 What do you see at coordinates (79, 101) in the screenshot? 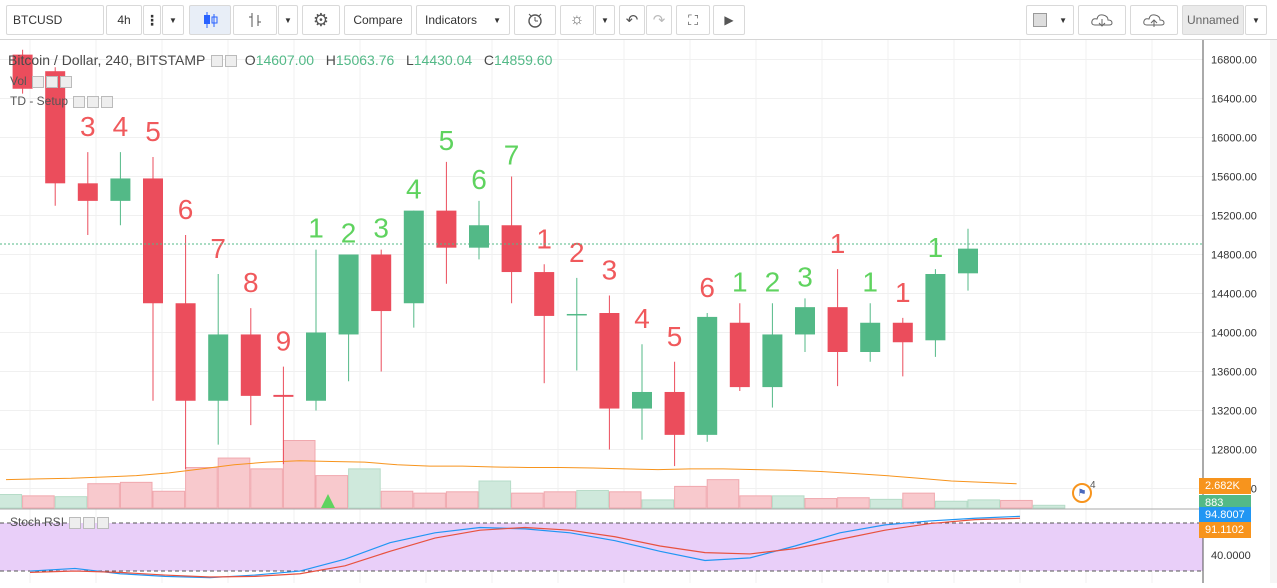
I see `td-eye-icon` at bounding box center [79, 101].